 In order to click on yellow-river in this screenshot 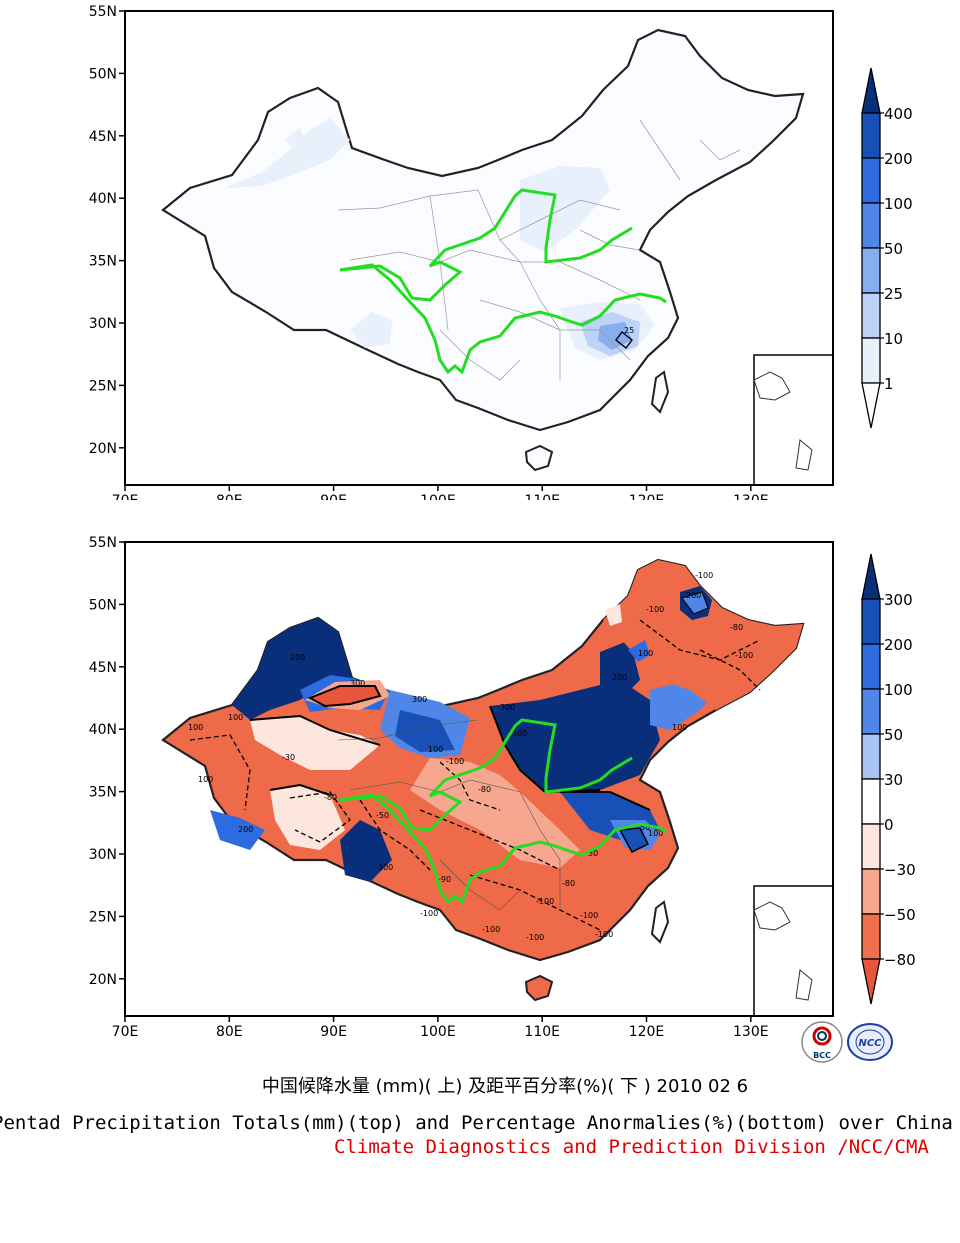, I will do `click(486, 245)`.